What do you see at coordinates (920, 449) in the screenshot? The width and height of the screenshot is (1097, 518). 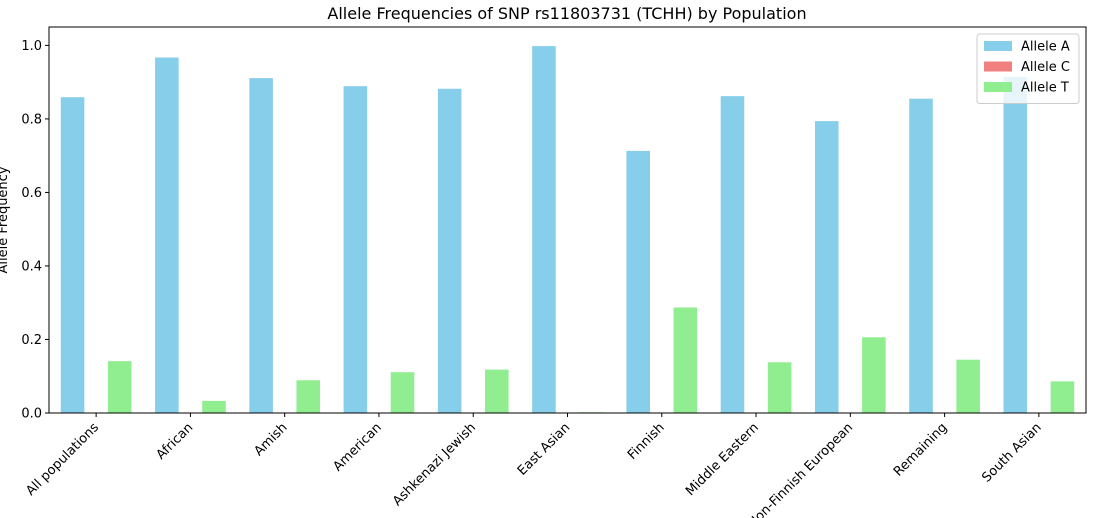 I see `x-tick-label: Remaining` at bounding box center [920, 449].